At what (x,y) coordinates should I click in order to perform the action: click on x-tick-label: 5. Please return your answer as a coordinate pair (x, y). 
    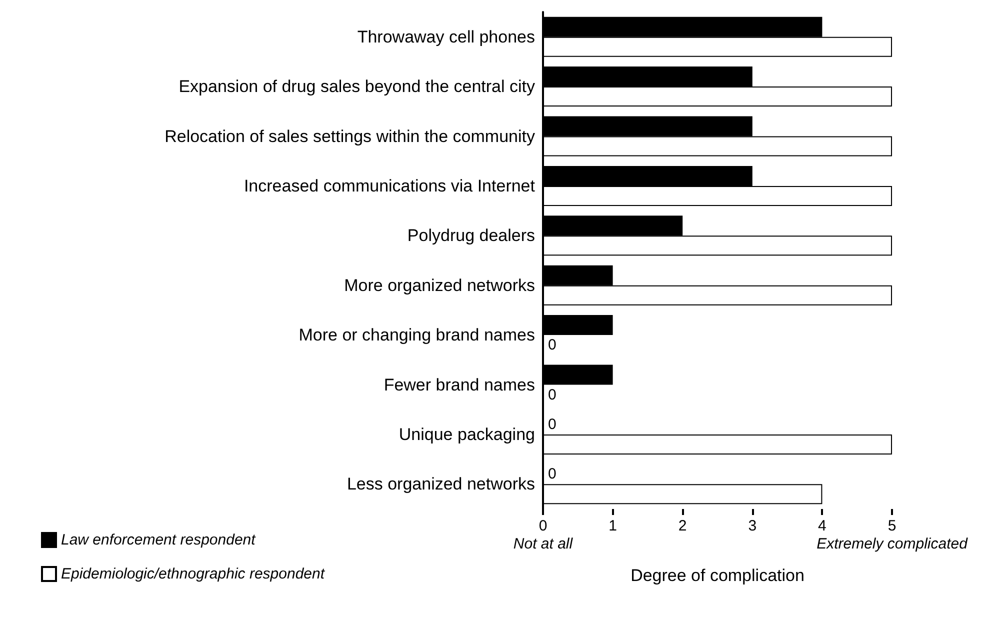
    Looking at the image, I should click on (892, 526).